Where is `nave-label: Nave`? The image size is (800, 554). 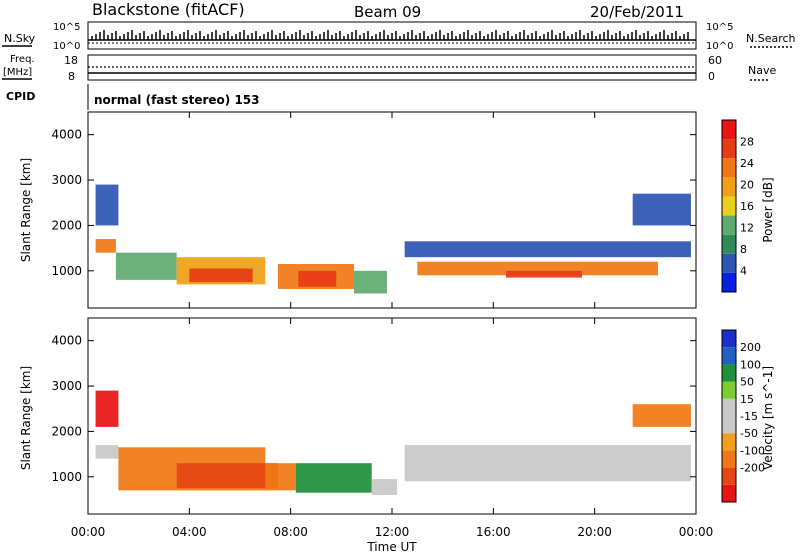 nave-label: Nave is located at coordinates (762, 70).